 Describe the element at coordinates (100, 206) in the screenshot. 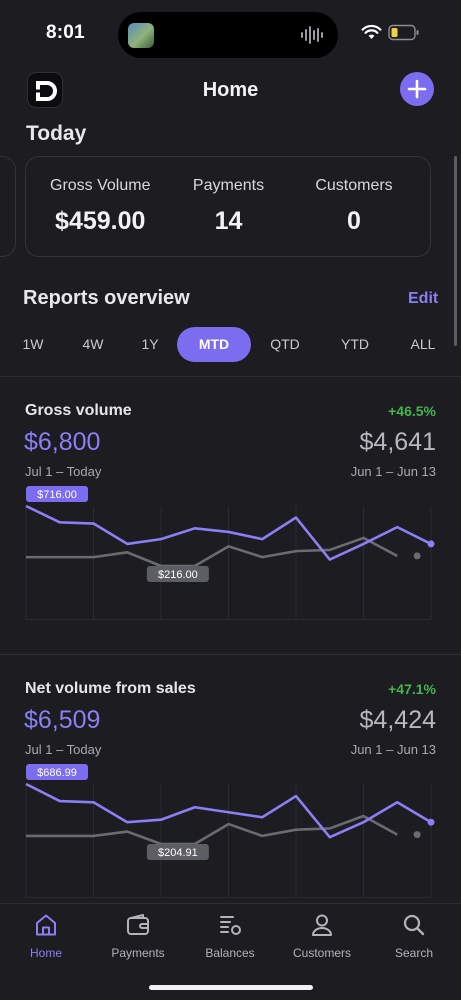

I see `gross-volume-metric: Gross Volume $459.00` at that location.